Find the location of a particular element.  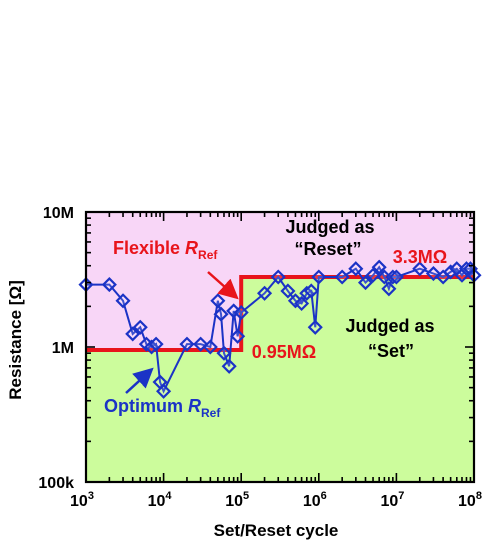

x-tick-label: 10⁶ is located at coordinates (315, 500).